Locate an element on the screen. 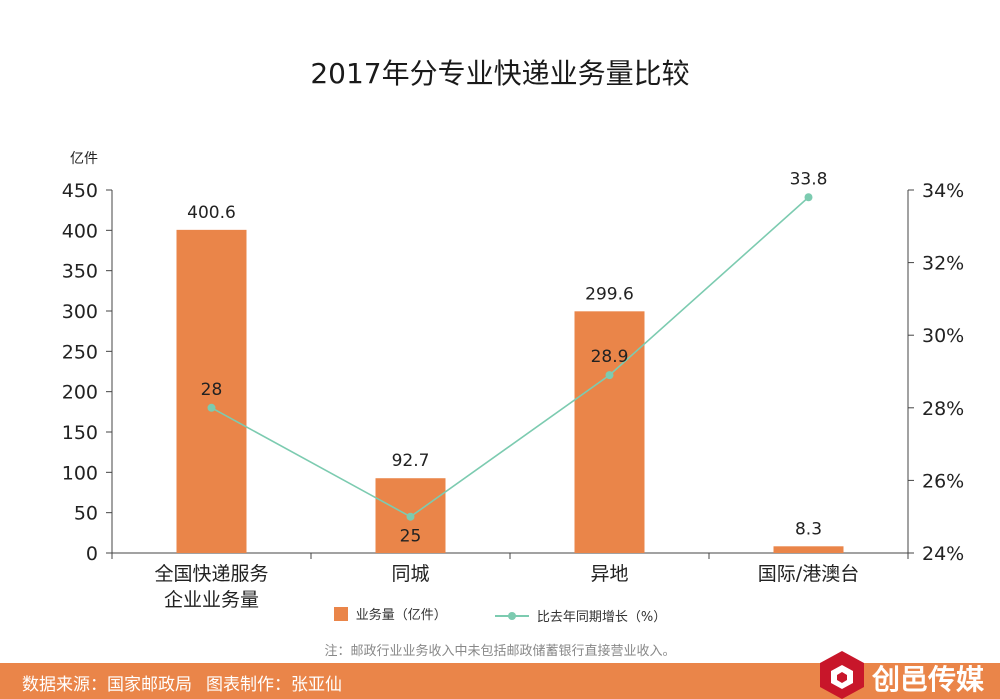 The height and width of the screenshot is (699, 1000). x-category-line: 同城 is located at coordinates (410, 574).